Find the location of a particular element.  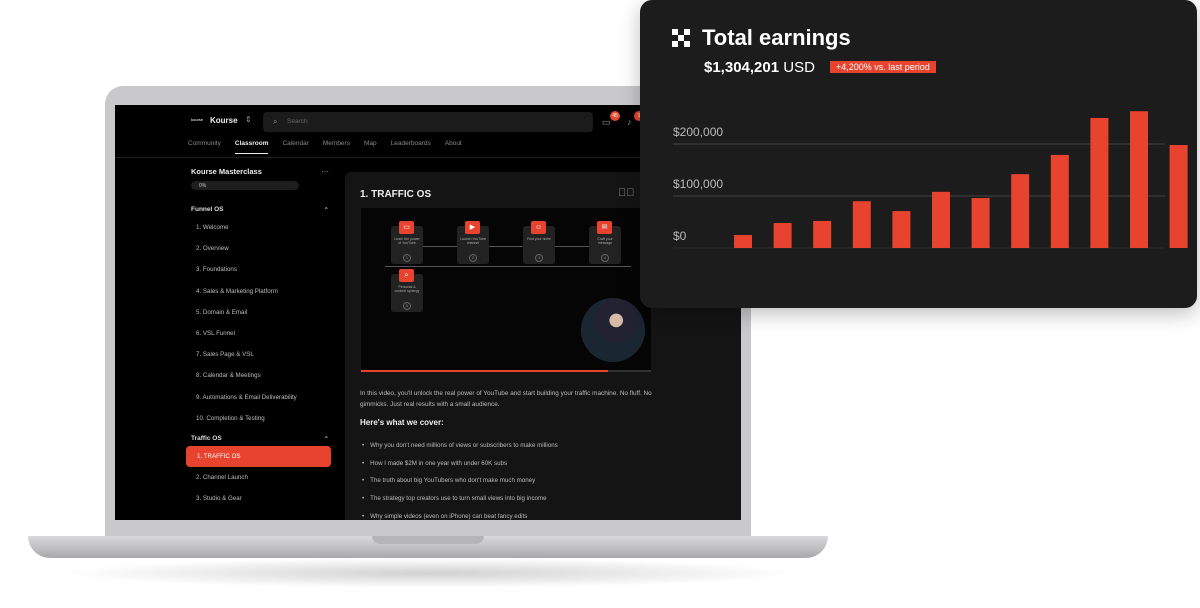

step-number: 4 is located at coordinates (605, 258).